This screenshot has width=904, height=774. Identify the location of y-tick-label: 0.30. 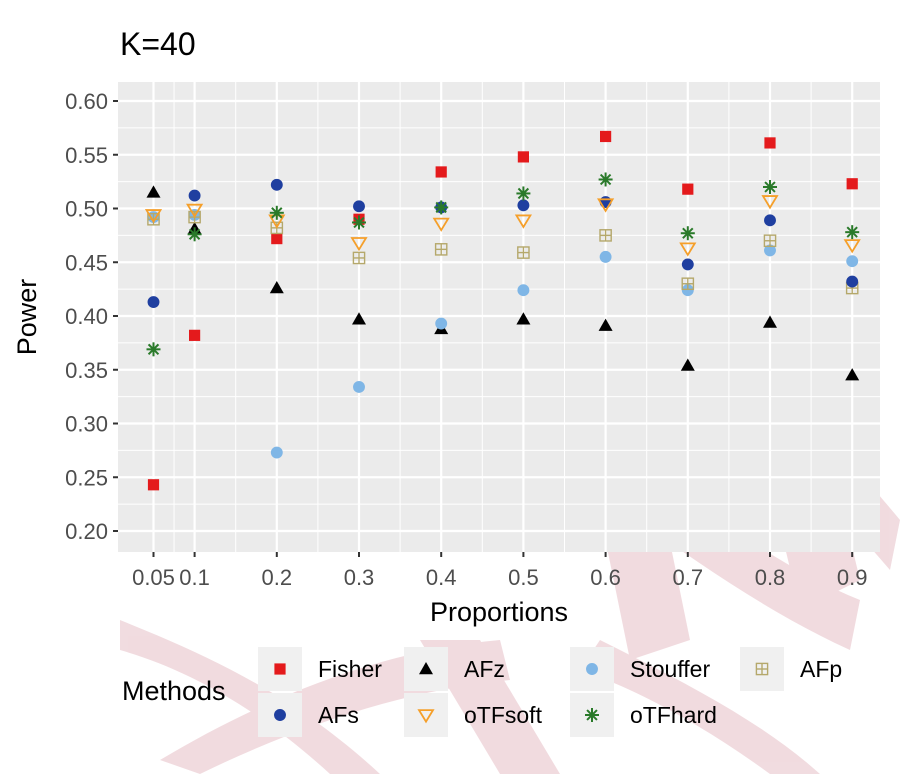
(86, 424).